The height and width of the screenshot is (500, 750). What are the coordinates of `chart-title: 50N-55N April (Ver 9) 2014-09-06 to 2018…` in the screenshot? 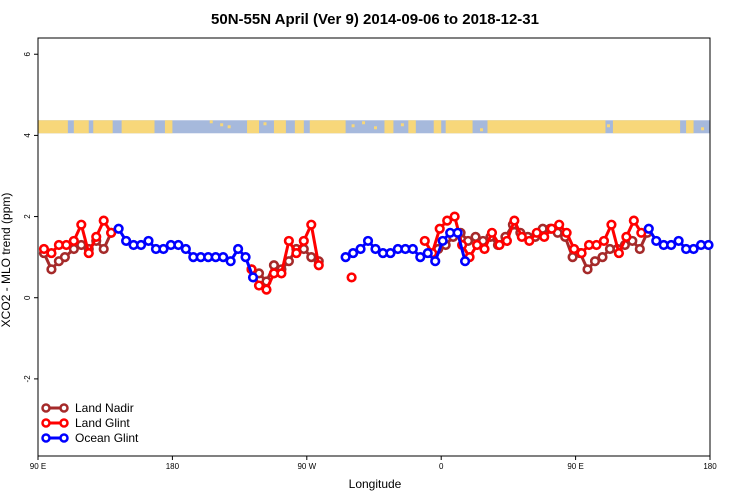 It's located at (375, 19).